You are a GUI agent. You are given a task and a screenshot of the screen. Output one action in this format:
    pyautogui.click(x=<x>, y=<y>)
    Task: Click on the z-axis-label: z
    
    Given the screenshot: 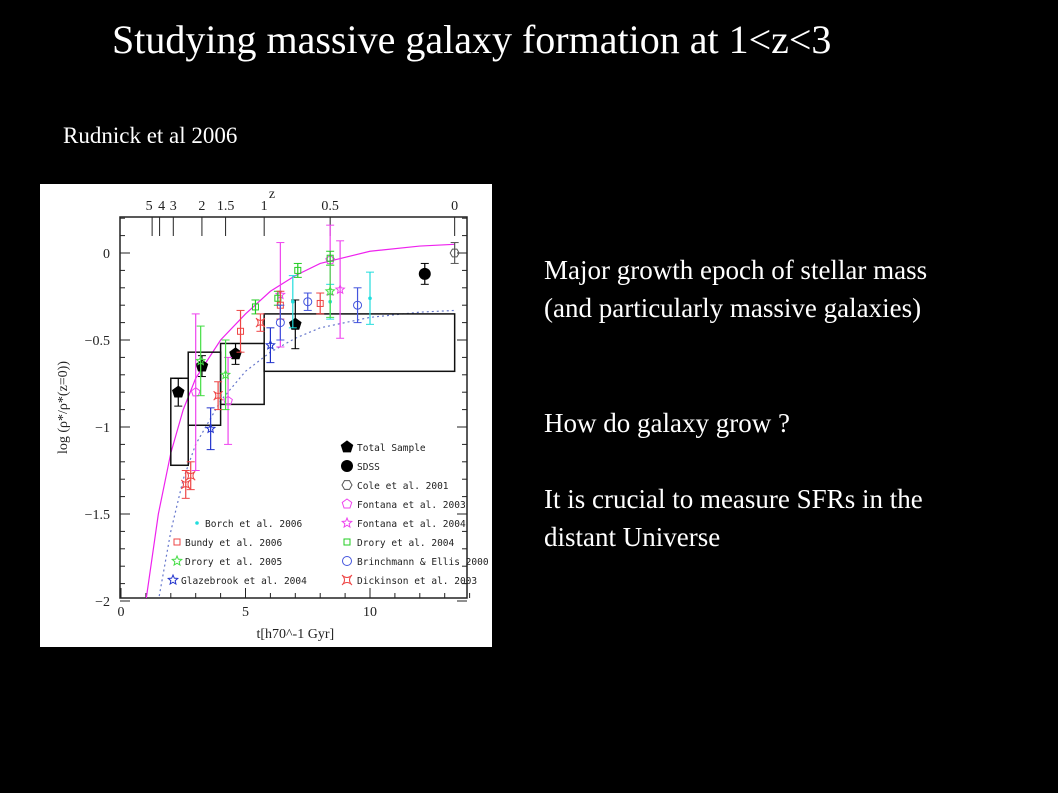 What is the action you would take?
    pyautogui.click(x=272, y=194)
    